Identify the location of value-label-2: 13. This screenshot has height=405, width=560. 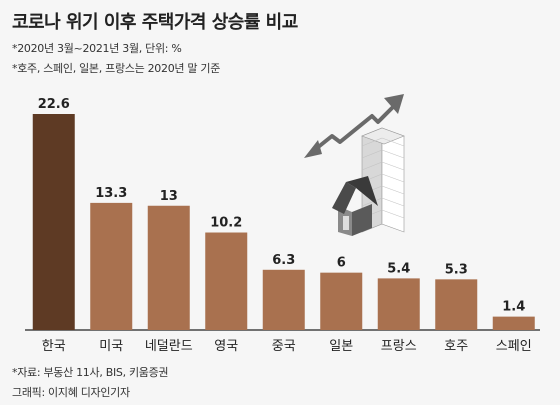
(169, 196).